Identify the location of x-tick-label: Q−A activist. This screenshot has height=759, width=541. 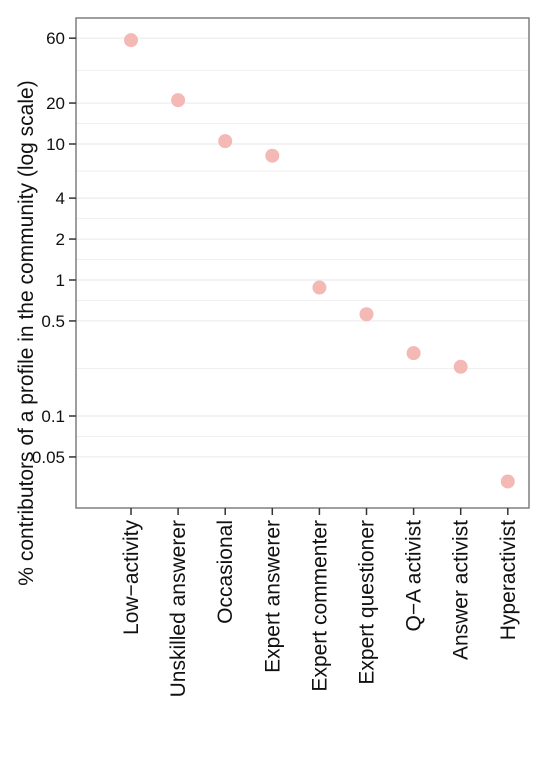
(414, 576).